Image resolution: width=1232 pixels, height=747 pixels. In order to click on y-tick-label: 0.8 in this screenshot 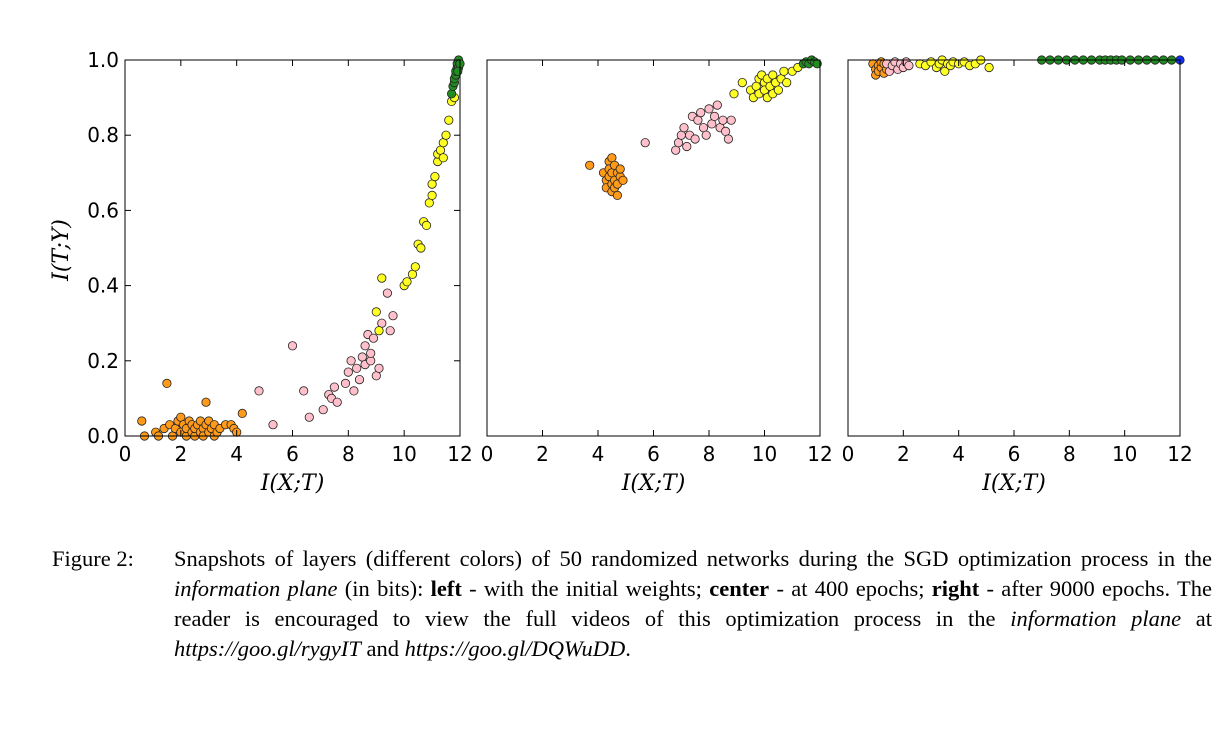, I will do `click(103, 135)`.